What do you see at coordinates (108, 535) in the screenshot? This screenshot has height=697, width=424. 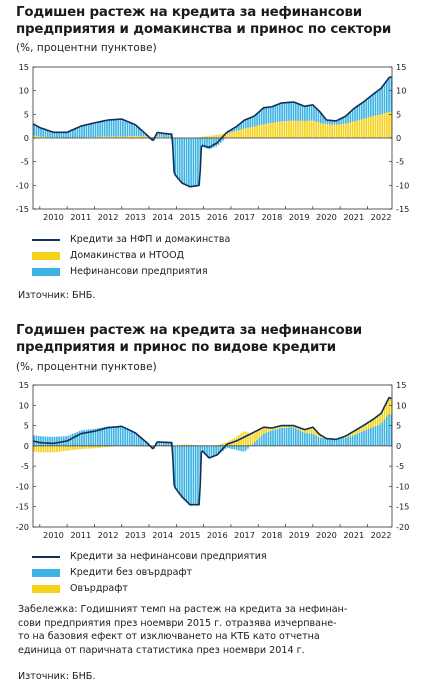 I see `chart2-x-tick-label: 2012` at bounding box center [108, 535].